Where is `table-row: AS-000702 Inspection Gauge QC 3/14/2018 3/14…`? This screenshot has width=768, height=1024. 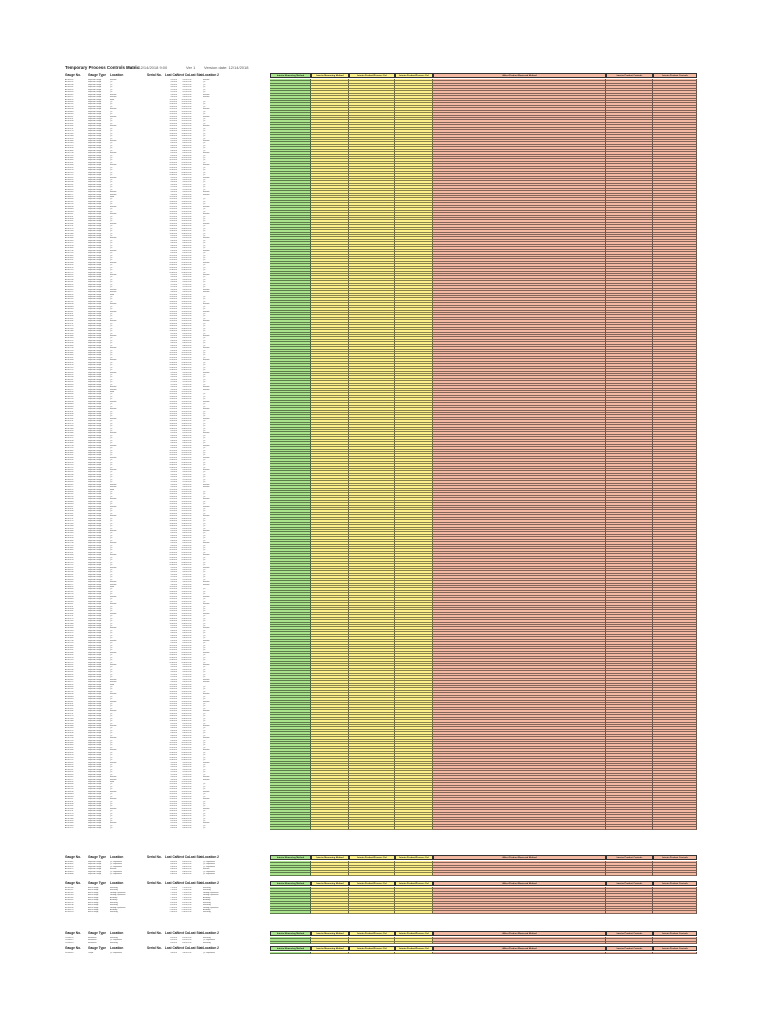 table-row: AS-000702 Inspection Gauge QC 3/14/2018 3/14… is located at coordinates (167, 592).